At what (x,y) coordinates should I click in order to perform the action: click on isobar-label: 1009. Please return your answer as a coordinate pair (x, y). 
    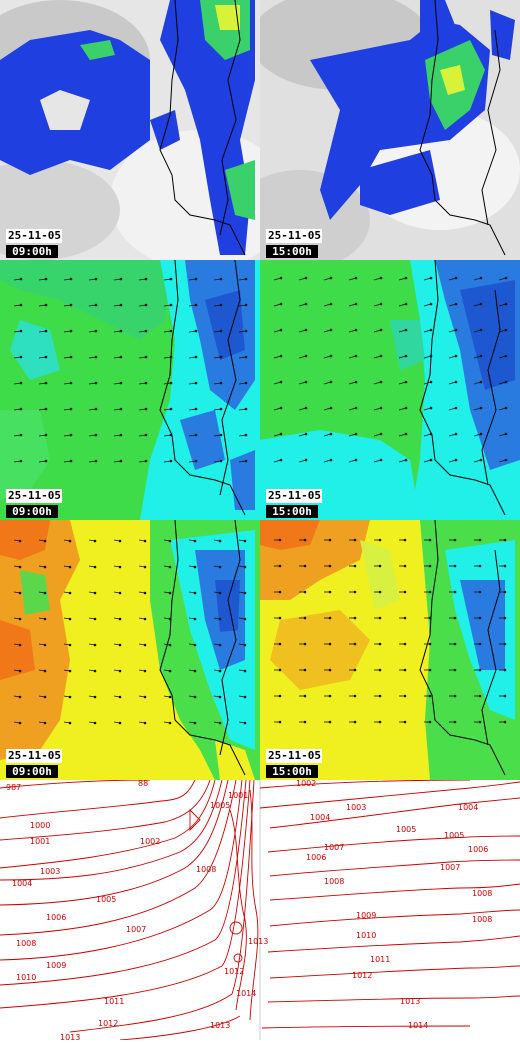
    Looking at the image, I should click on (56, 965).